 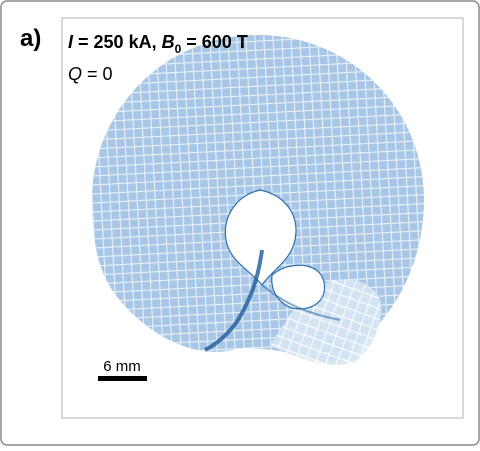 I want to click on field-text: = 600 T, so click(x=214, y=42).